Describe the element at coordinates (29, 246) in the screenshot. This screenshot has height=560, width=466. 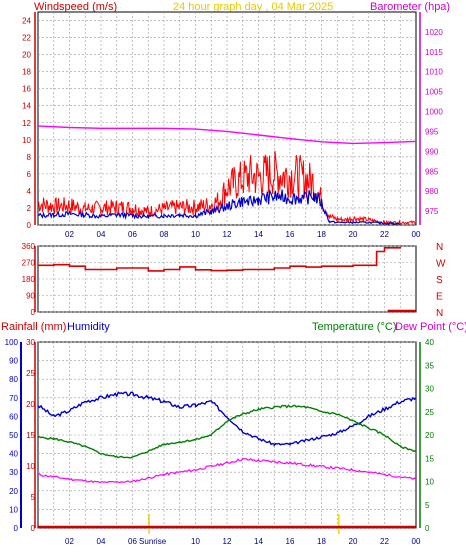
I see `direction-tick-label: 360` at that location.